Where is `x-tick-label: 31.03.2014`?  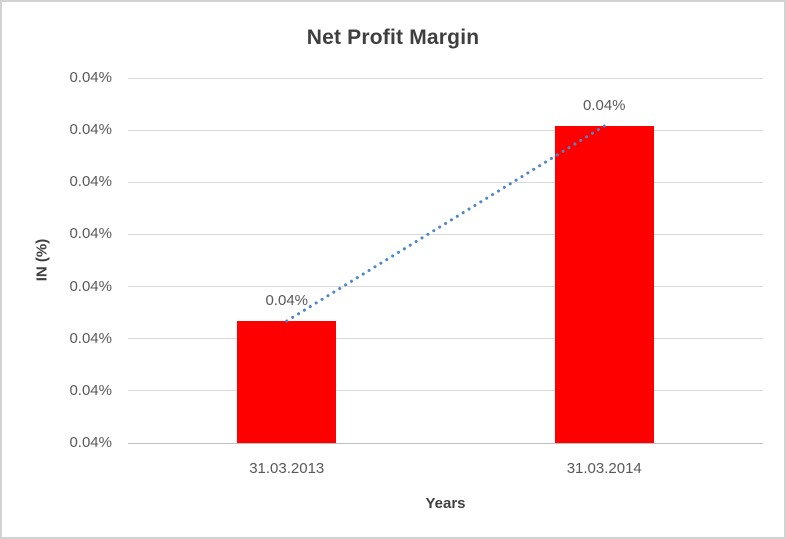 x-tick-label: 31.03.2014 is located at coordinates (604, 468).